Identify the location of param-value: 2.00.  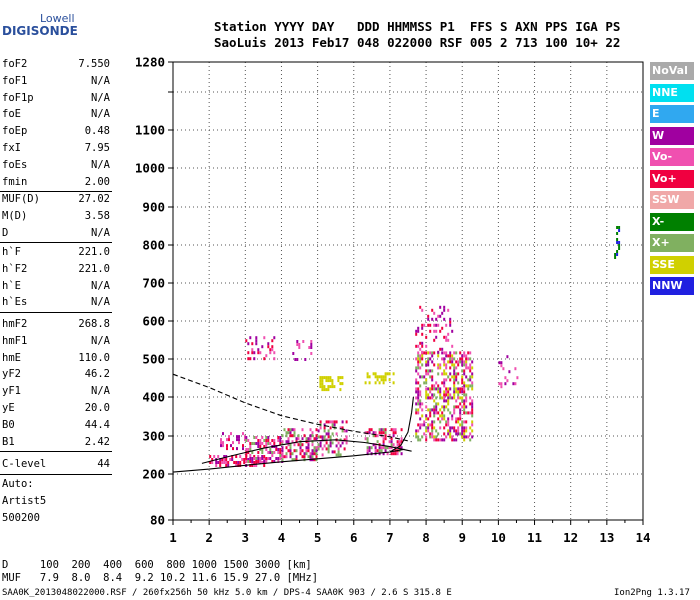
(97, 181).